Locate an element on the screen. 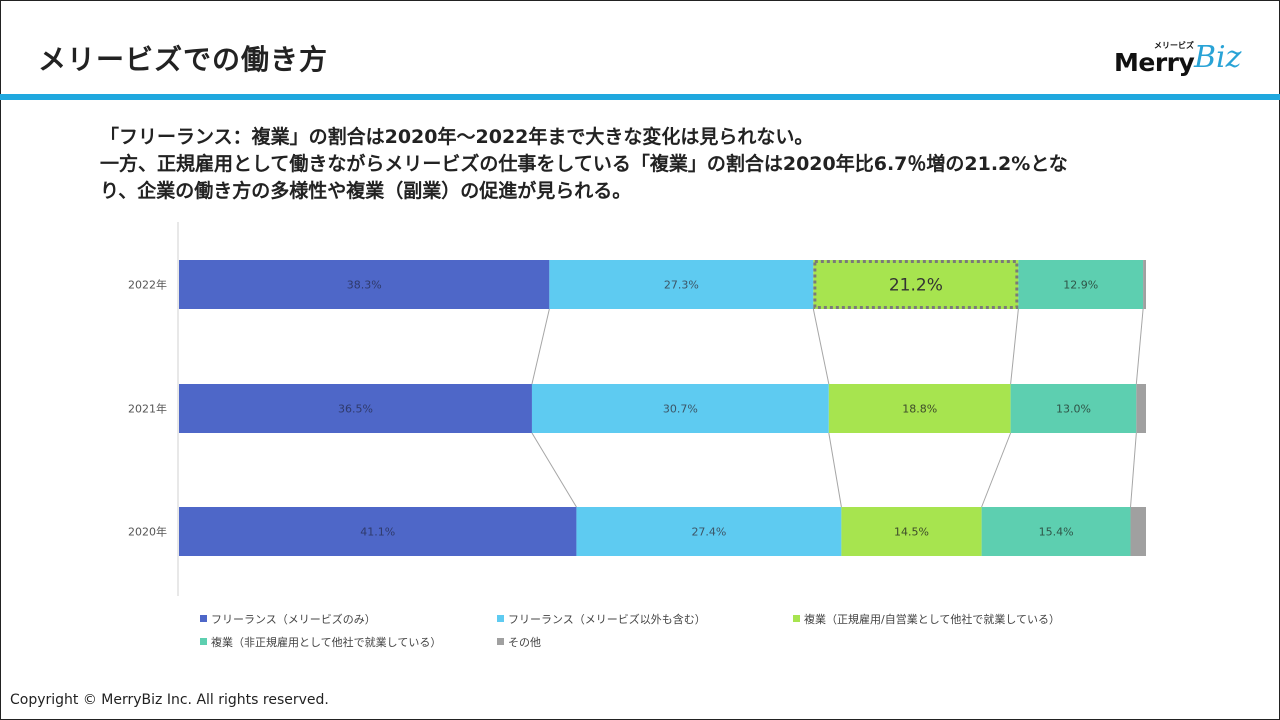  logo-text-main: Merry is located at coordinates (1154, 62).